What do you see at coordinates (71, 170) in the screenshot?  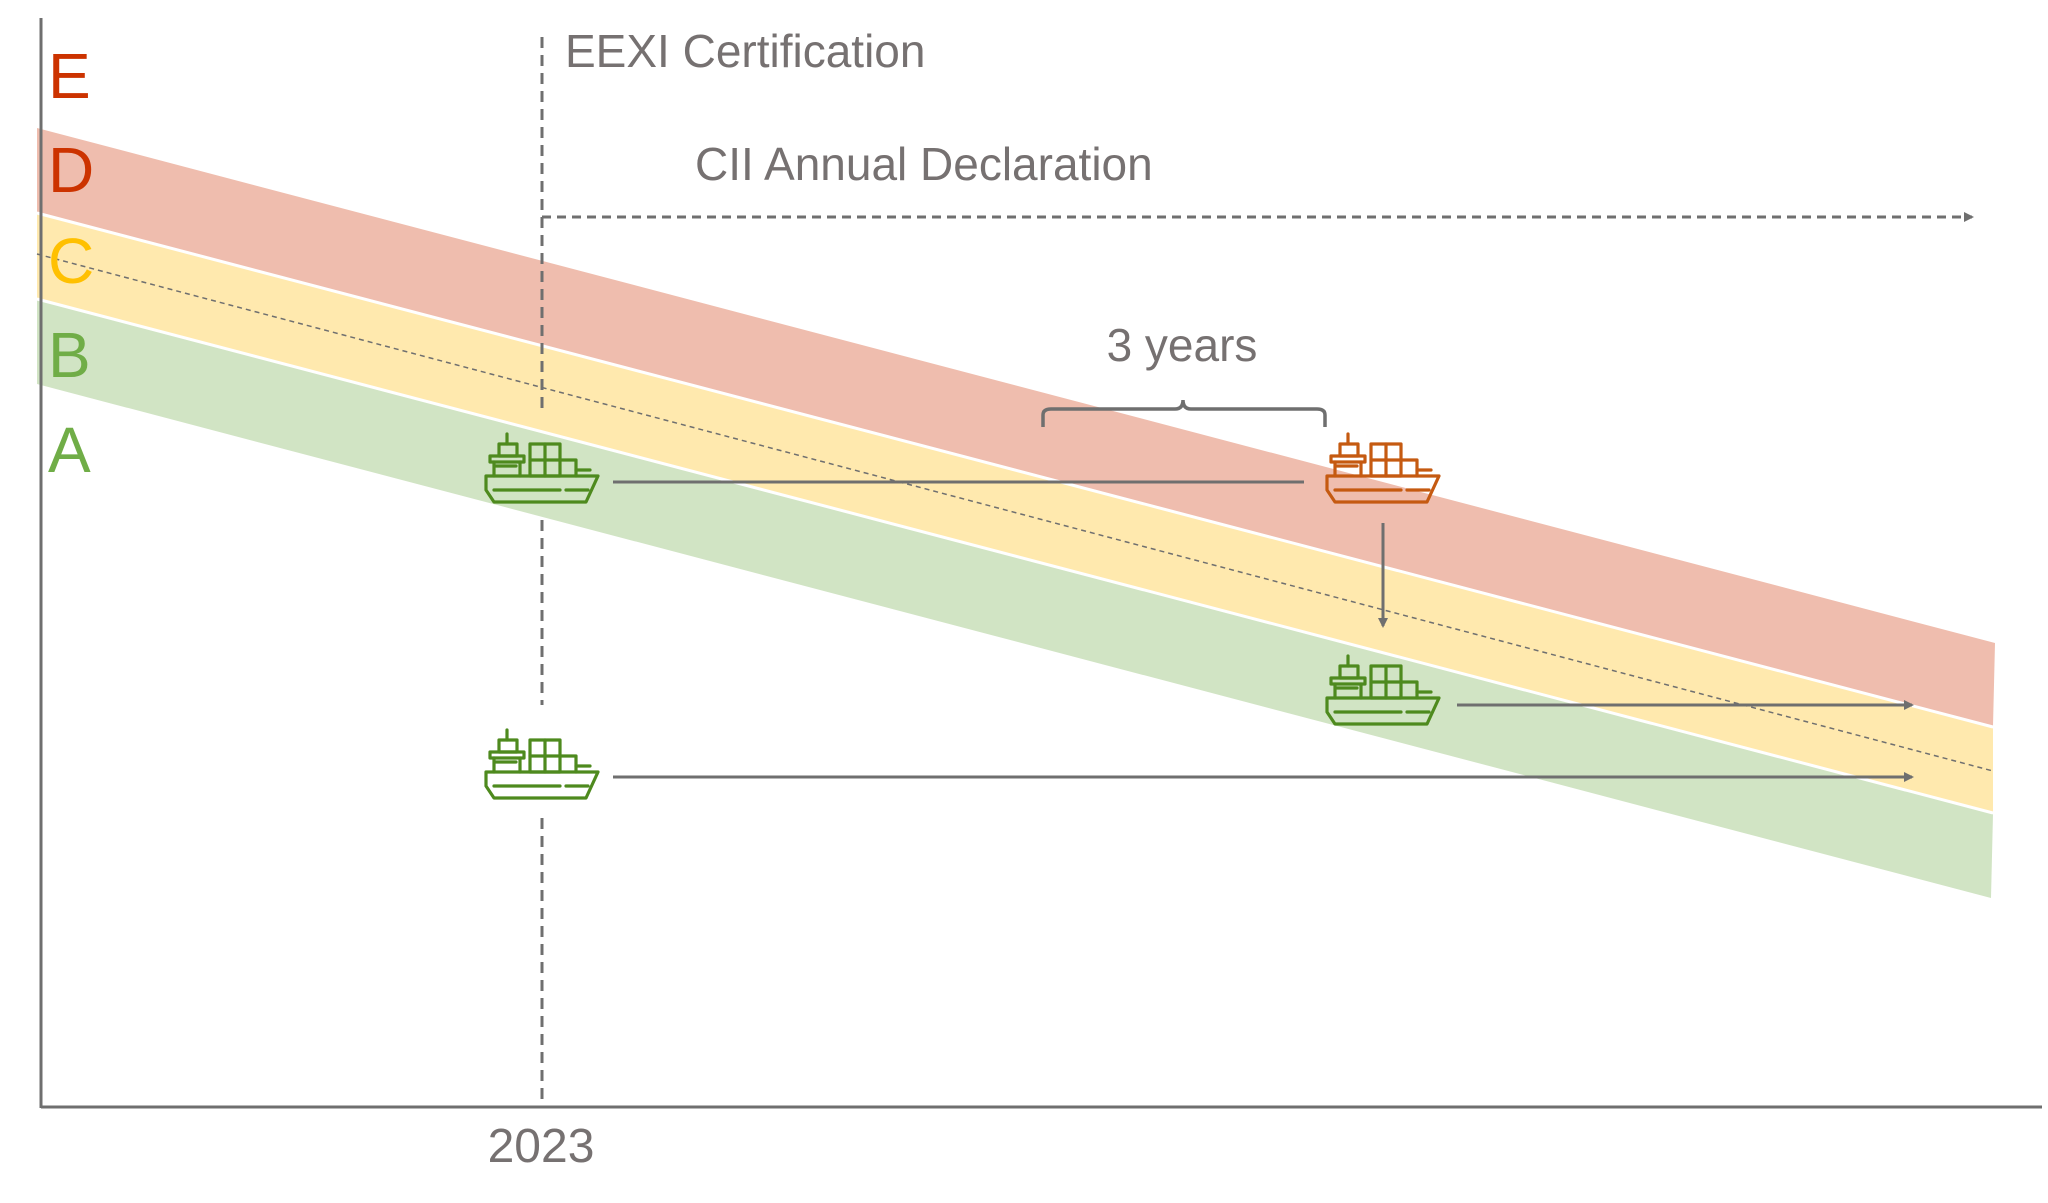 I see `rating-label-d: D` at bounding box center [71, 170].